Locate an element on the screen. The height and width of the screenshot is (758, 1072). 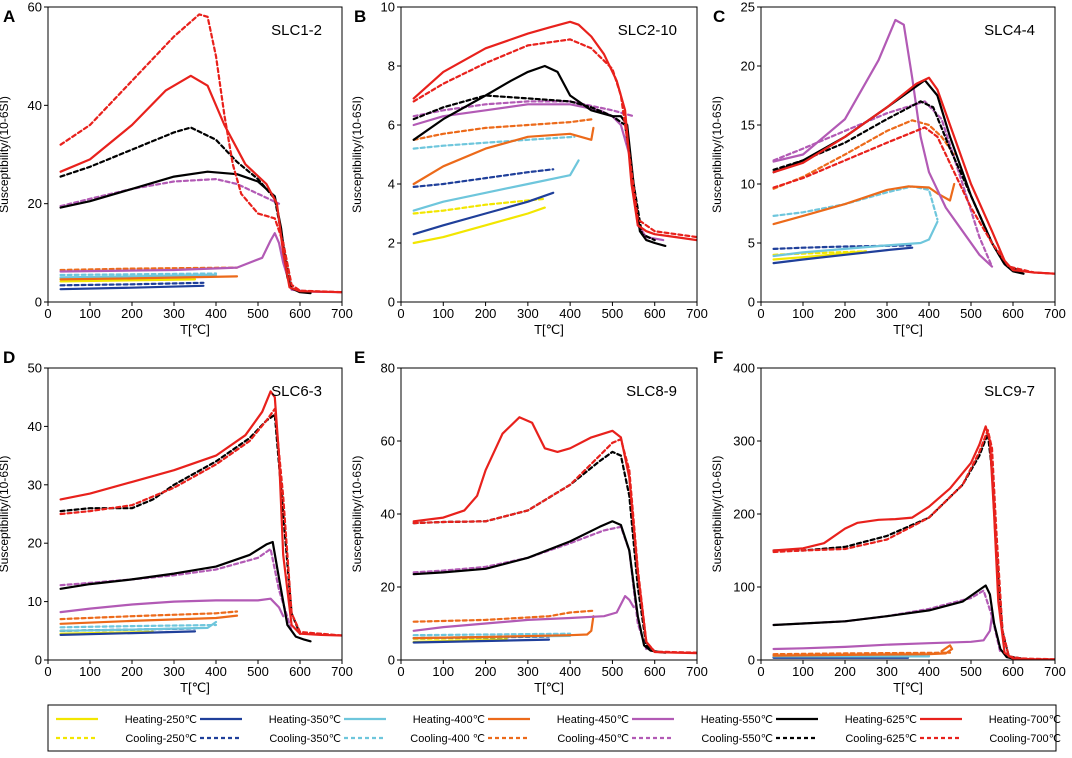
legend-label: Heating-250℃ is located at coordinates (161, 720).